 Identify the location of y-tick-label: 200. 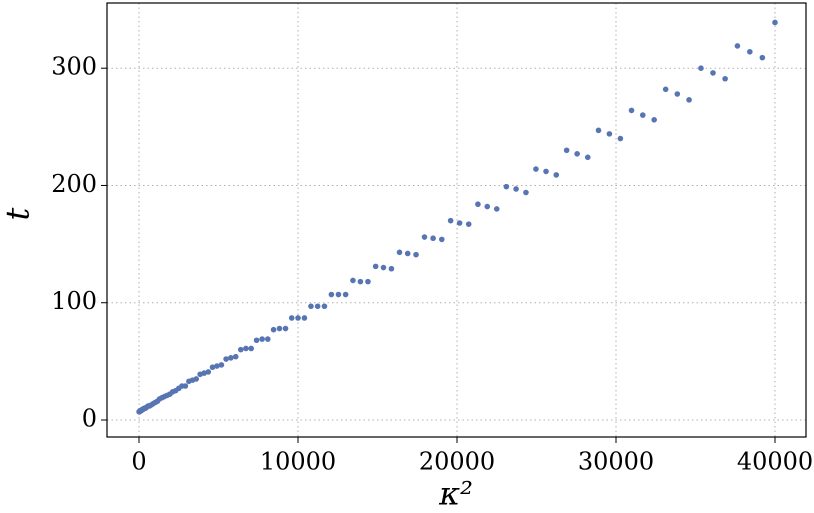
(74, 184).